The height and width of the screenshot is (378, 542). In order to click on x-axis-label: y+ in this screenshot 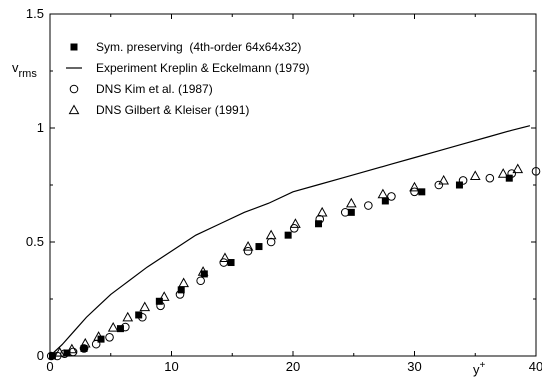, I will do `click(479, 368)`.